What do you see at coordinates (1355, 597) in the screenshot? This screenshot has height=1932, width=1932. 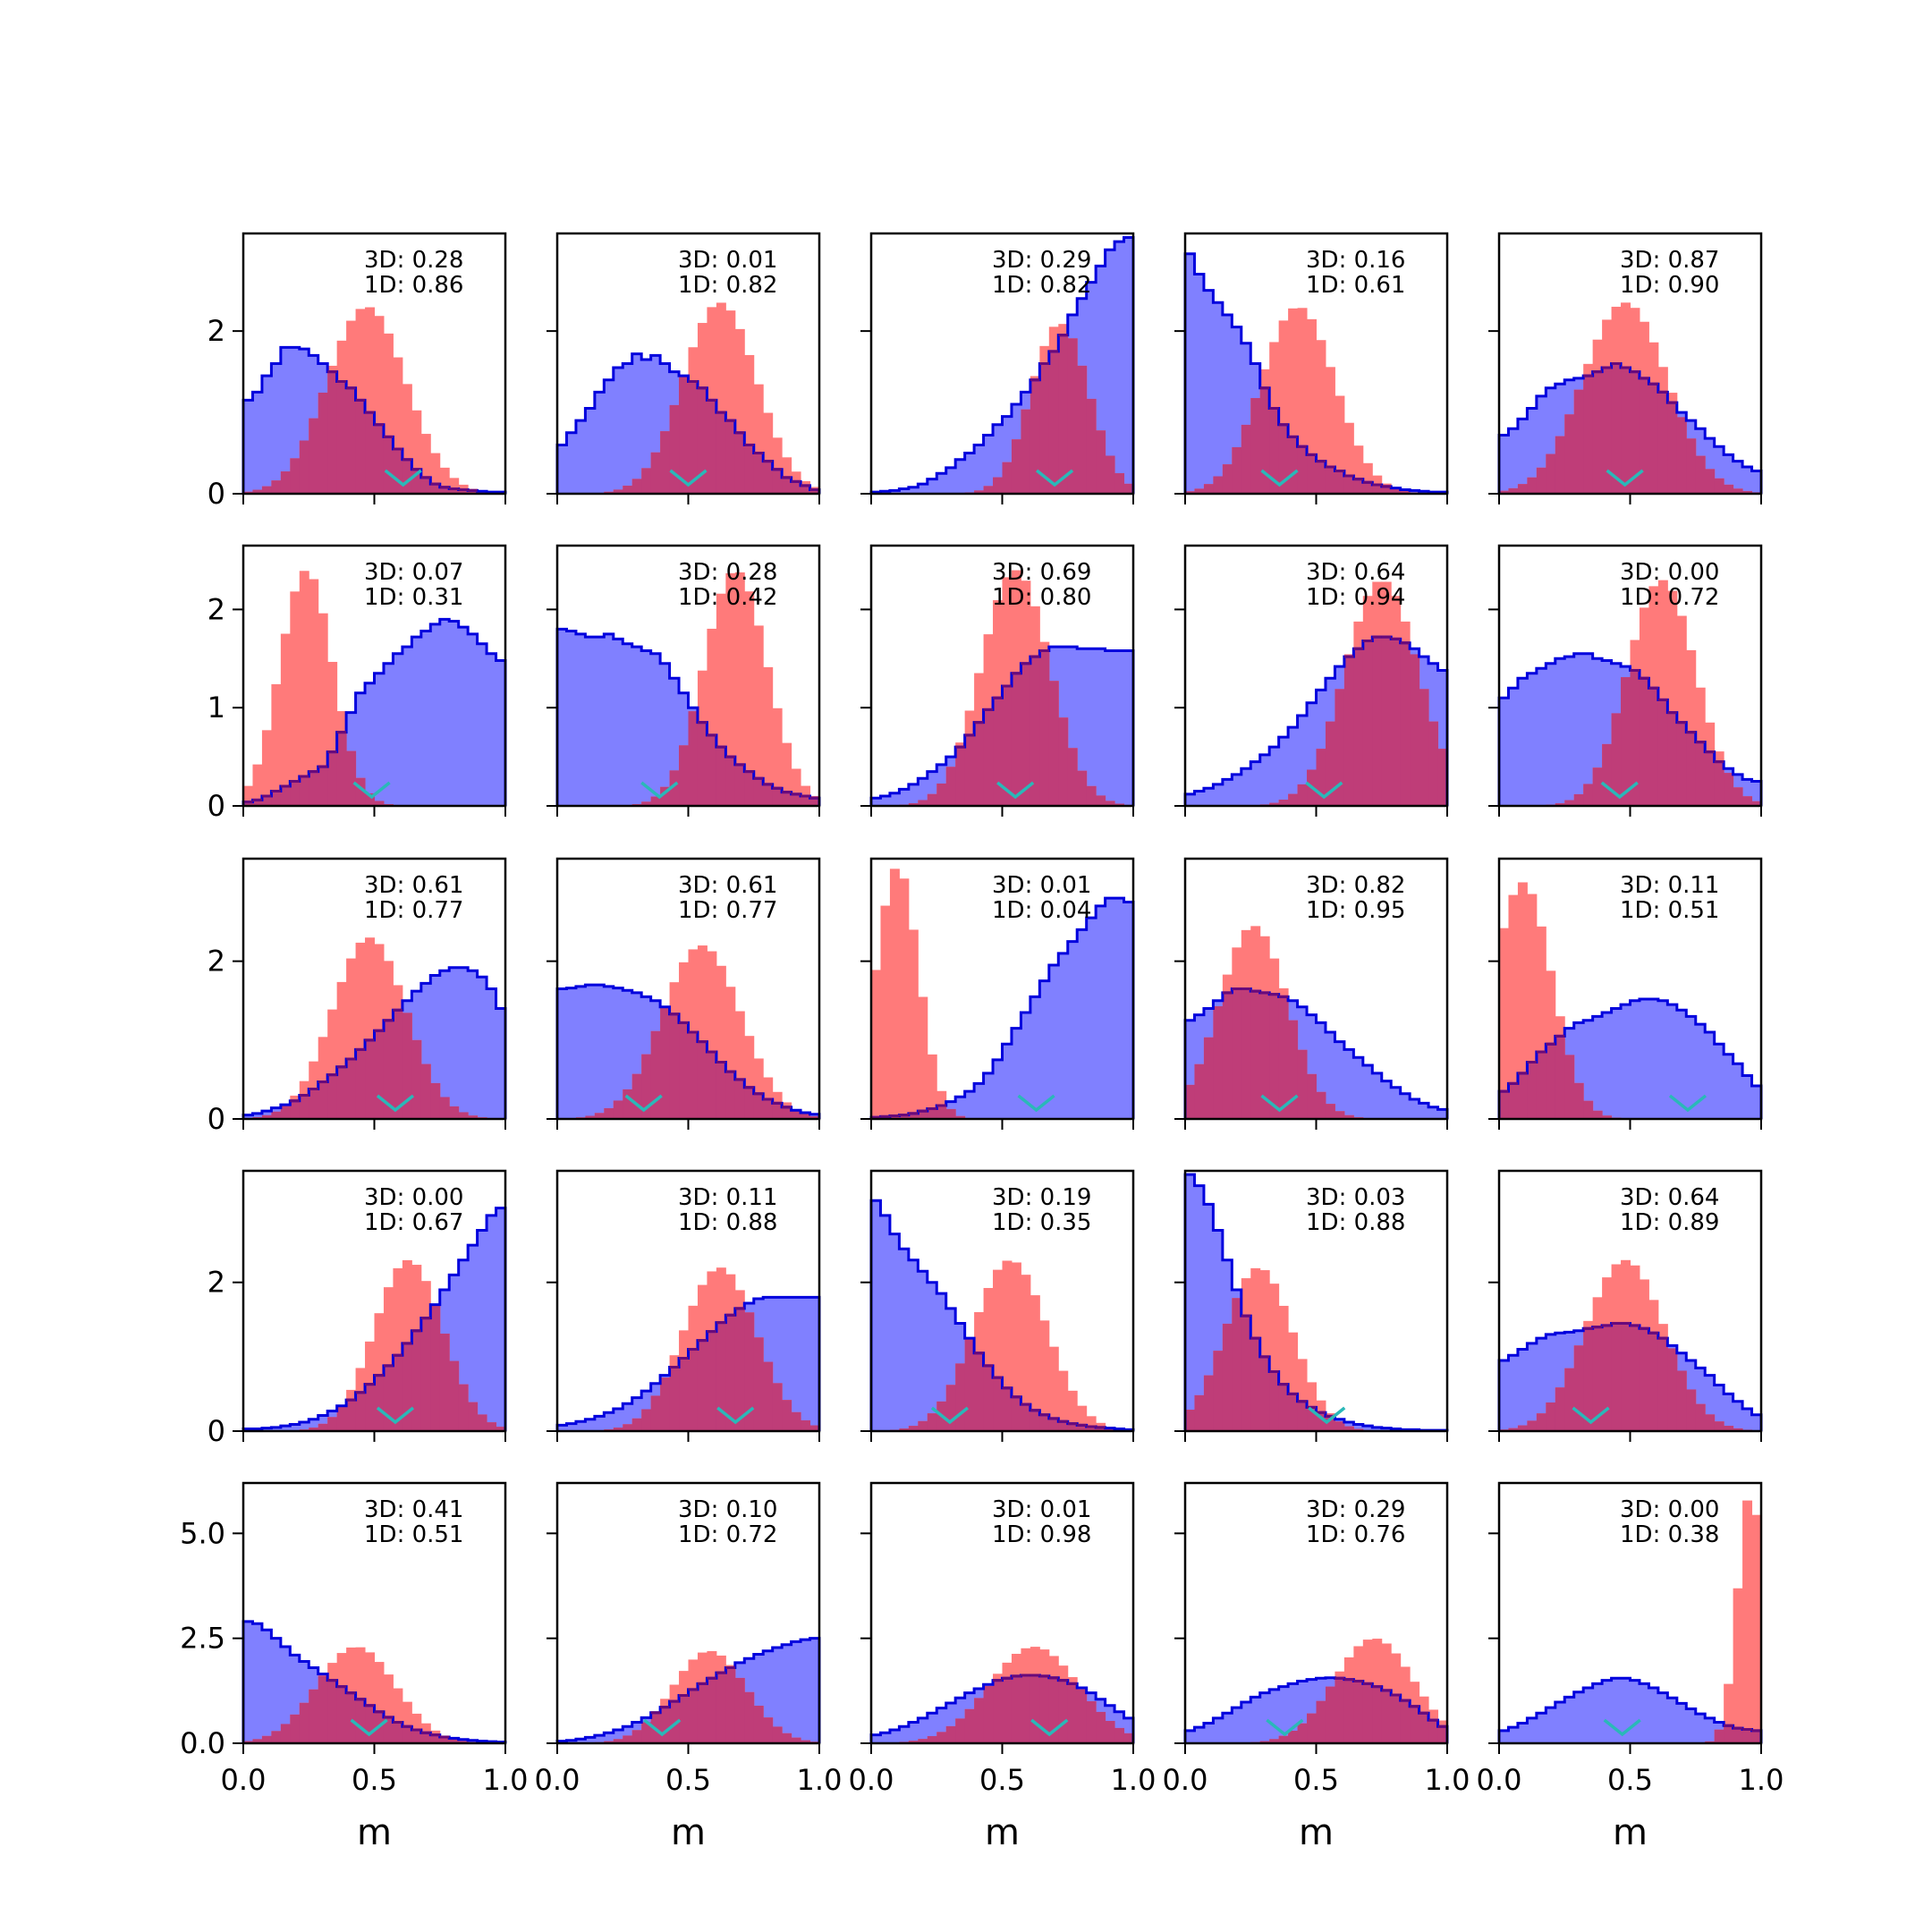 I see `label-1d: 1D: 0.94` at bounding box center [1355, 597].